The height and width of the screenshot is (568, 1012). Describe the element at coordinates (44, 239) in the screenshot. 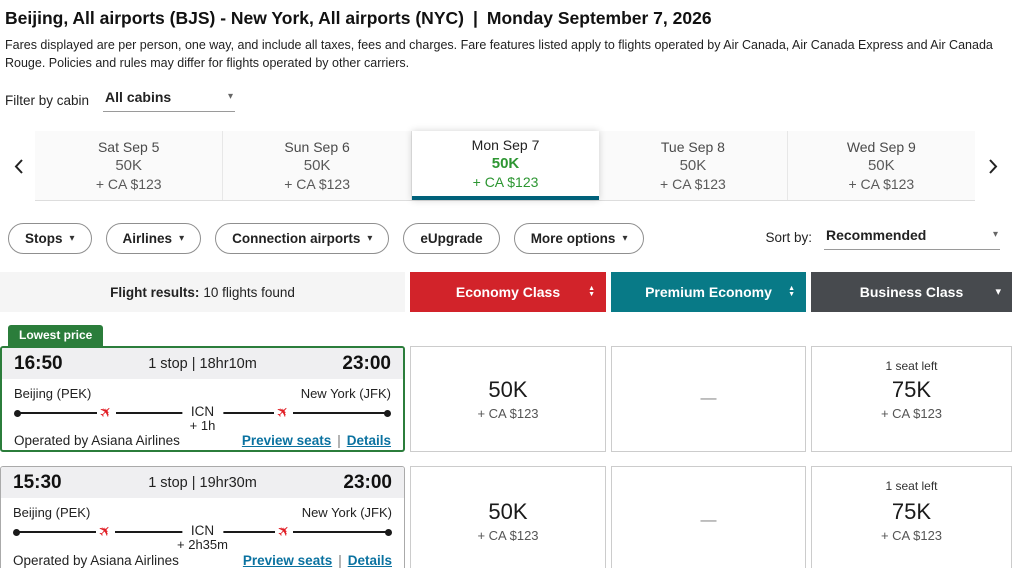

I see `filter-label: Stops` at that location.